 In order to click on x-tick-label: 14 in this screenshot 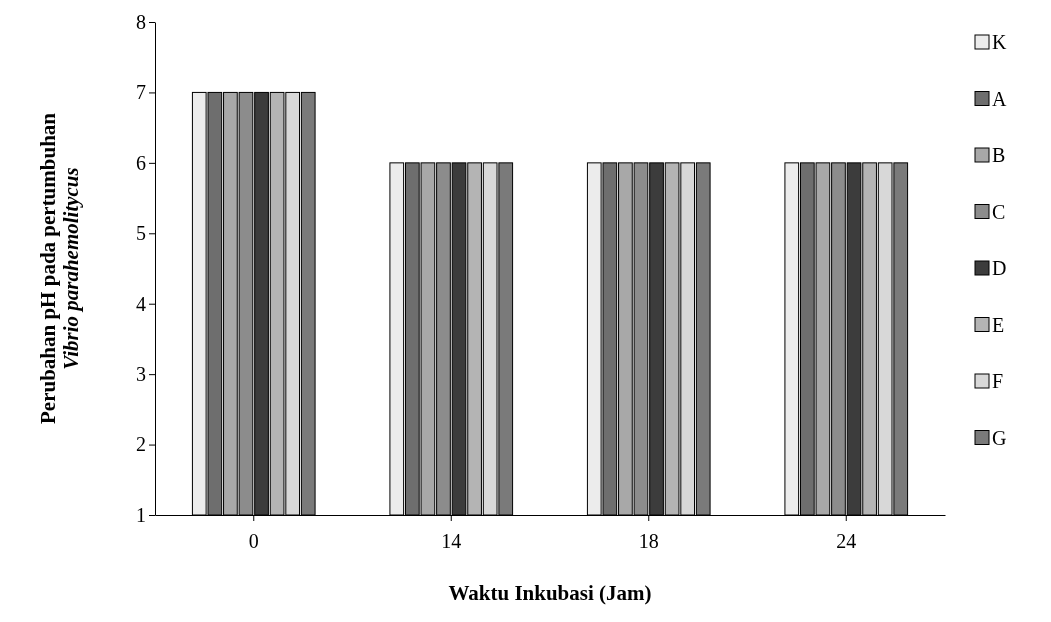, I will do `click(451, 541)`.